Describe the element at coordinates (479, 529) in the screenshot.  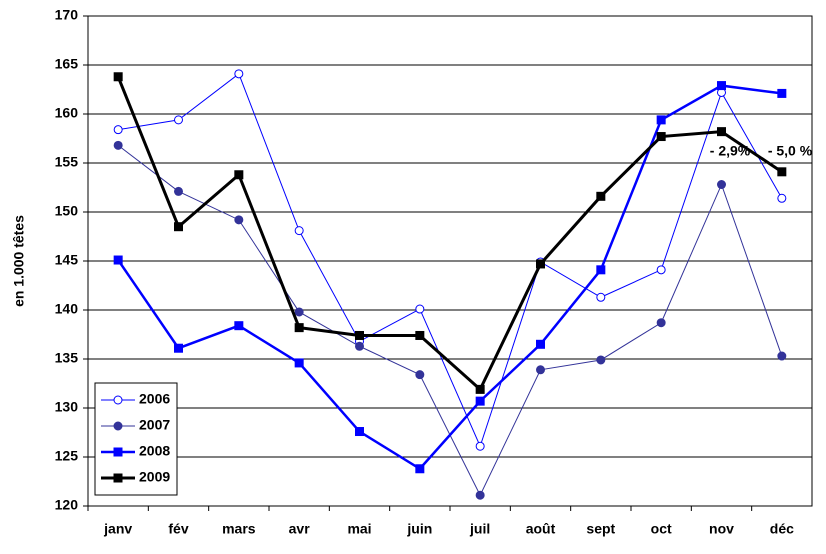
I see `x-tick-label: juil` at that location.